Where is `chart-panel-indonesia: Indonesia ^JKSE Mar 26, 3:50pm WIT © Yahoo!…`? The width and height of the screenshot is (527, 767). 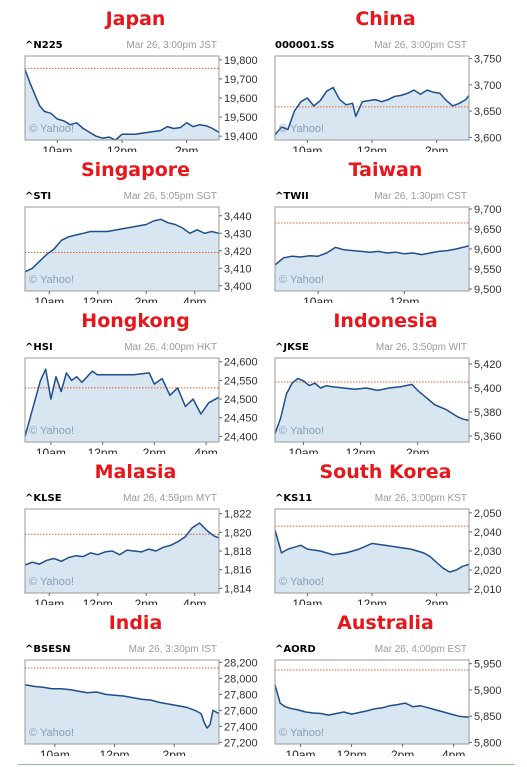 chart-panel-indonesia: Indonesia ^JKSE Mar 26, 3:50pm WIT © Yahoo!… is located at coordinates (385, 379).